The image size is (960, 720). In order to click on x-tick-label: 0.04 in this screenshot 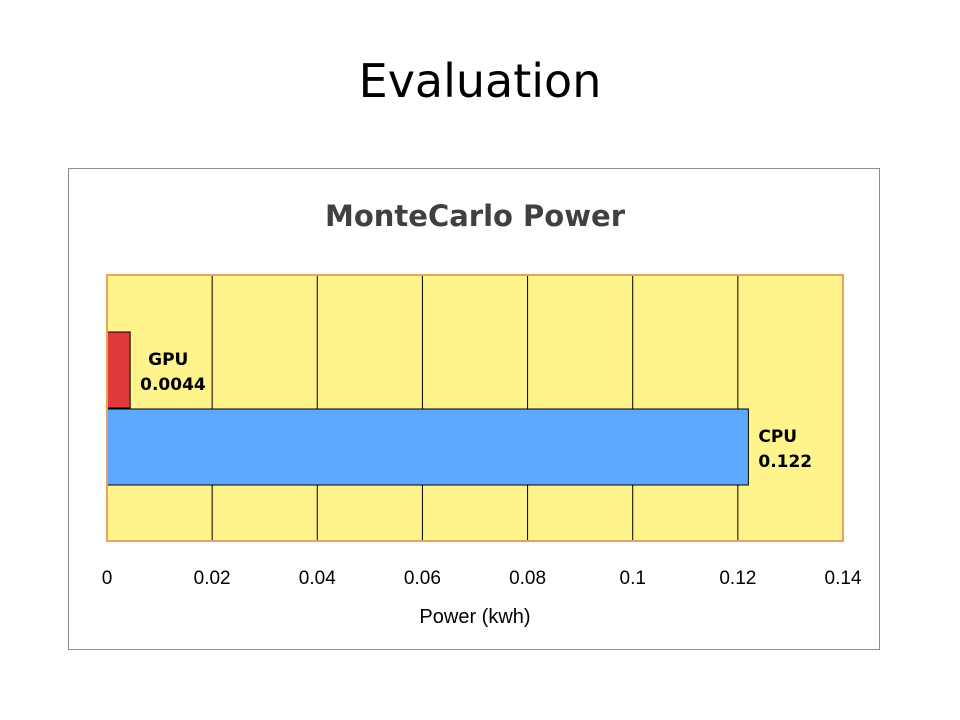, I will do `click(317, 578)`.